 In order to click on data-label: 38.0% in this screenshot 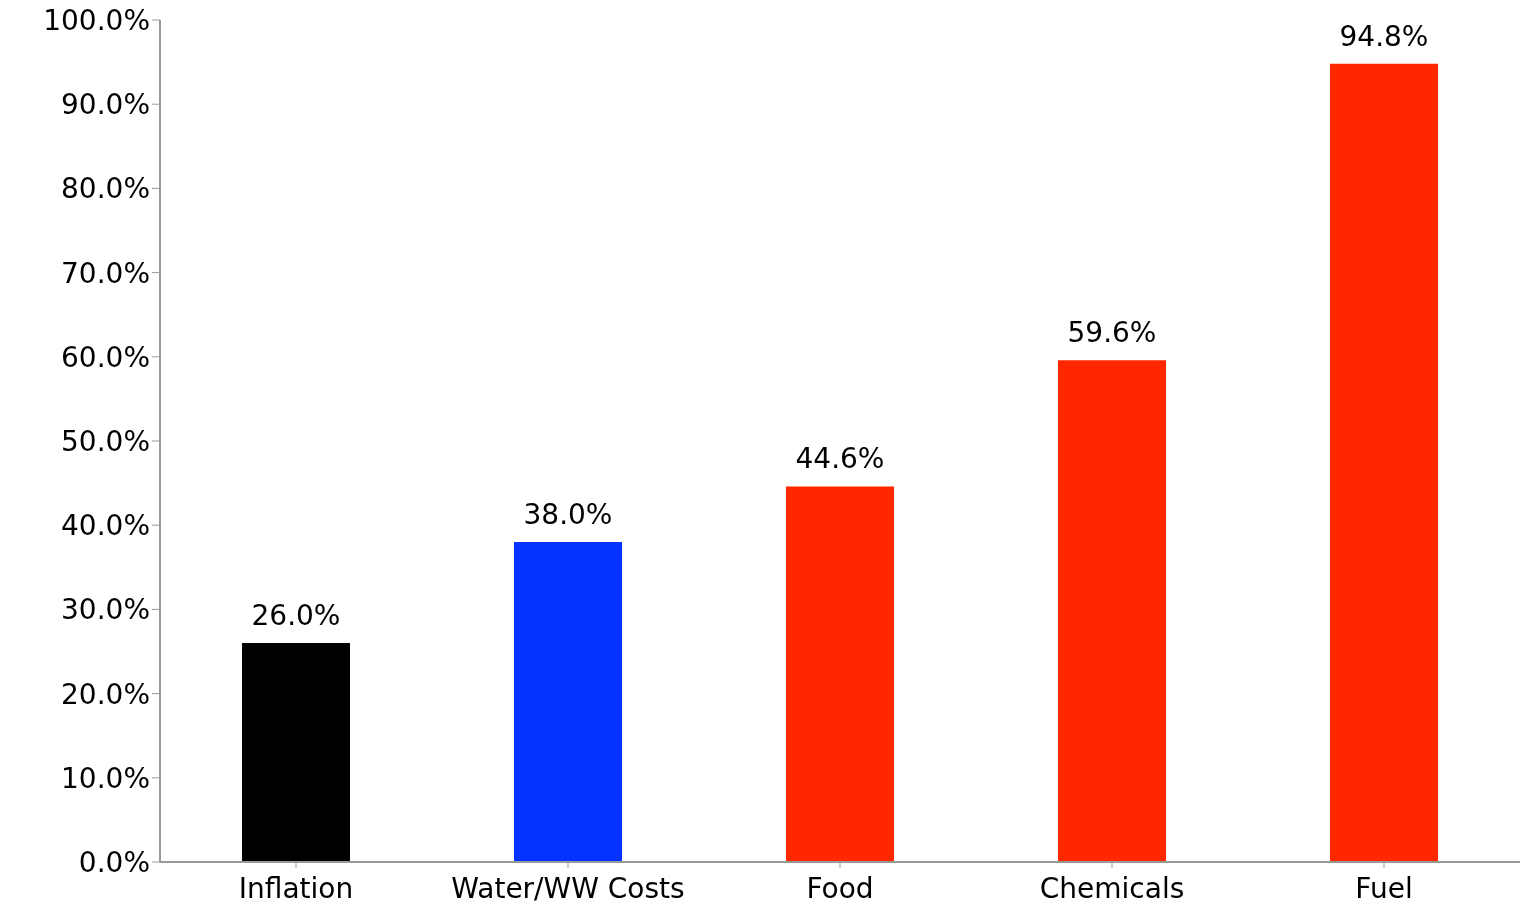, I will do `click(568, 515)`.